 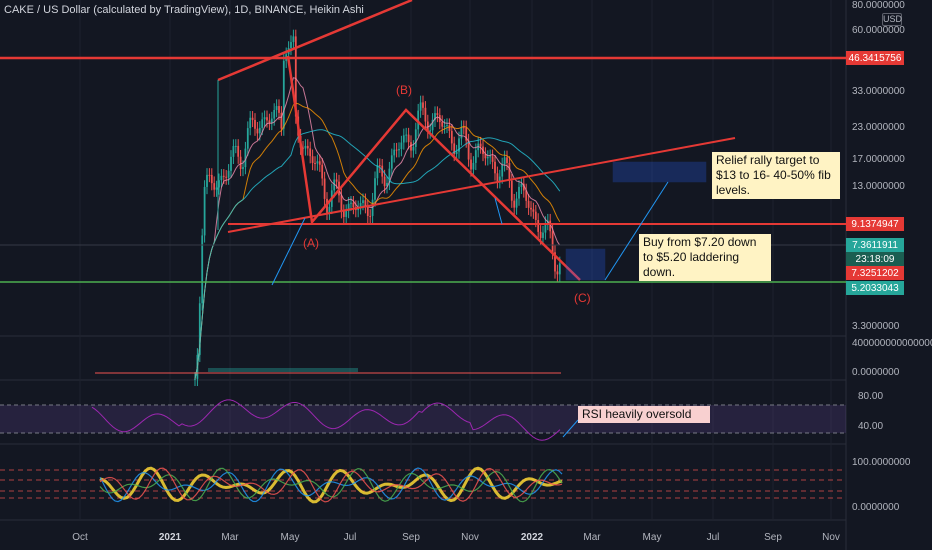 I want to click on open-price-badge: 7.3251202, so click(x=875, y=273).